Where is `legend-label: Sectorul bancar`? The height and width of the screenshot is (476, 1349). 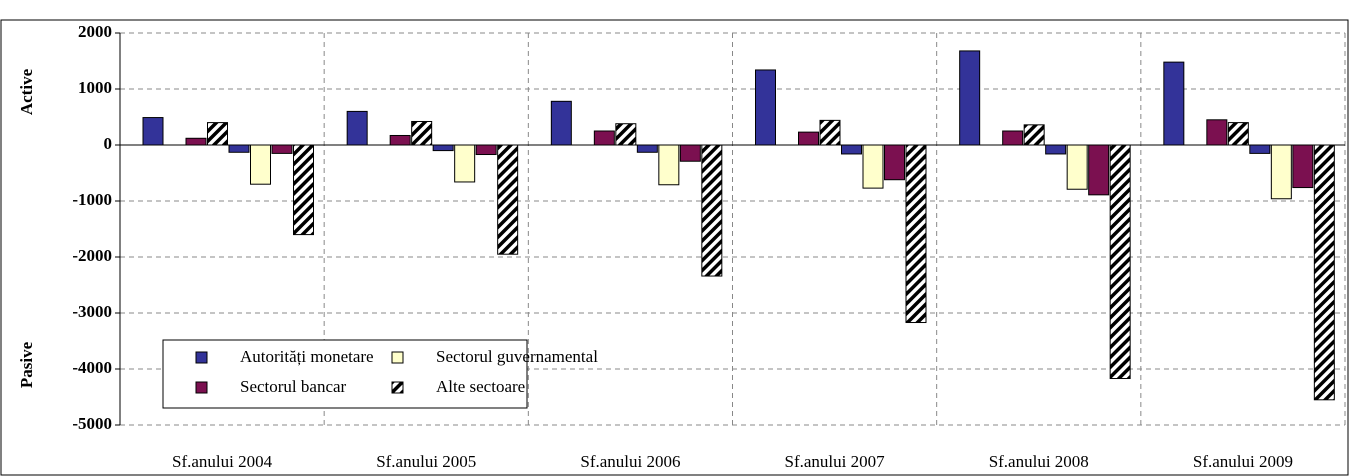
legend-label: Sectorul bancar is located at coordinates (293, 386).